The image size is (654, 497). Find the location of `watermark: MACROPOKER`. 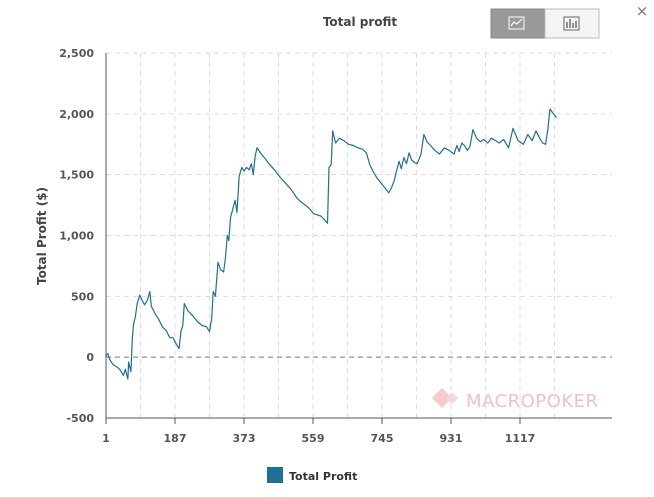

watermark: MACROPOKER is located at coordinates (515, 400).